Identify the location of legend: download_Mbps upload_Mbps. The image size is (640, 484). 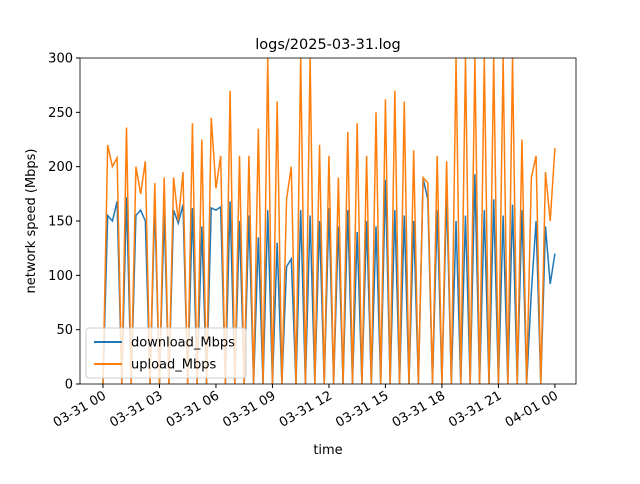
(166, 353).